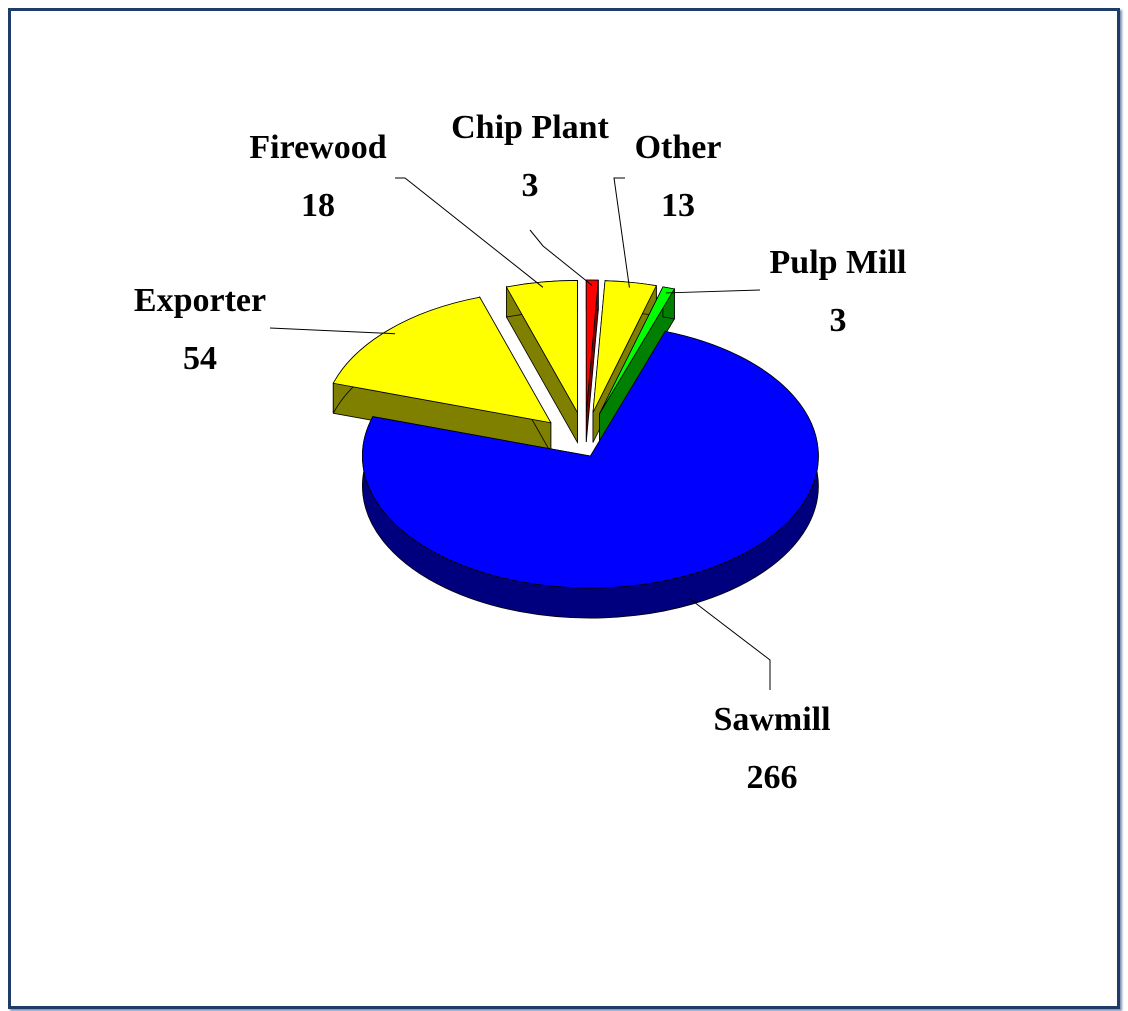  Describe the element at coordinates (317, 147) in the screenshot. I see `slice-label: Firewood` at that location.